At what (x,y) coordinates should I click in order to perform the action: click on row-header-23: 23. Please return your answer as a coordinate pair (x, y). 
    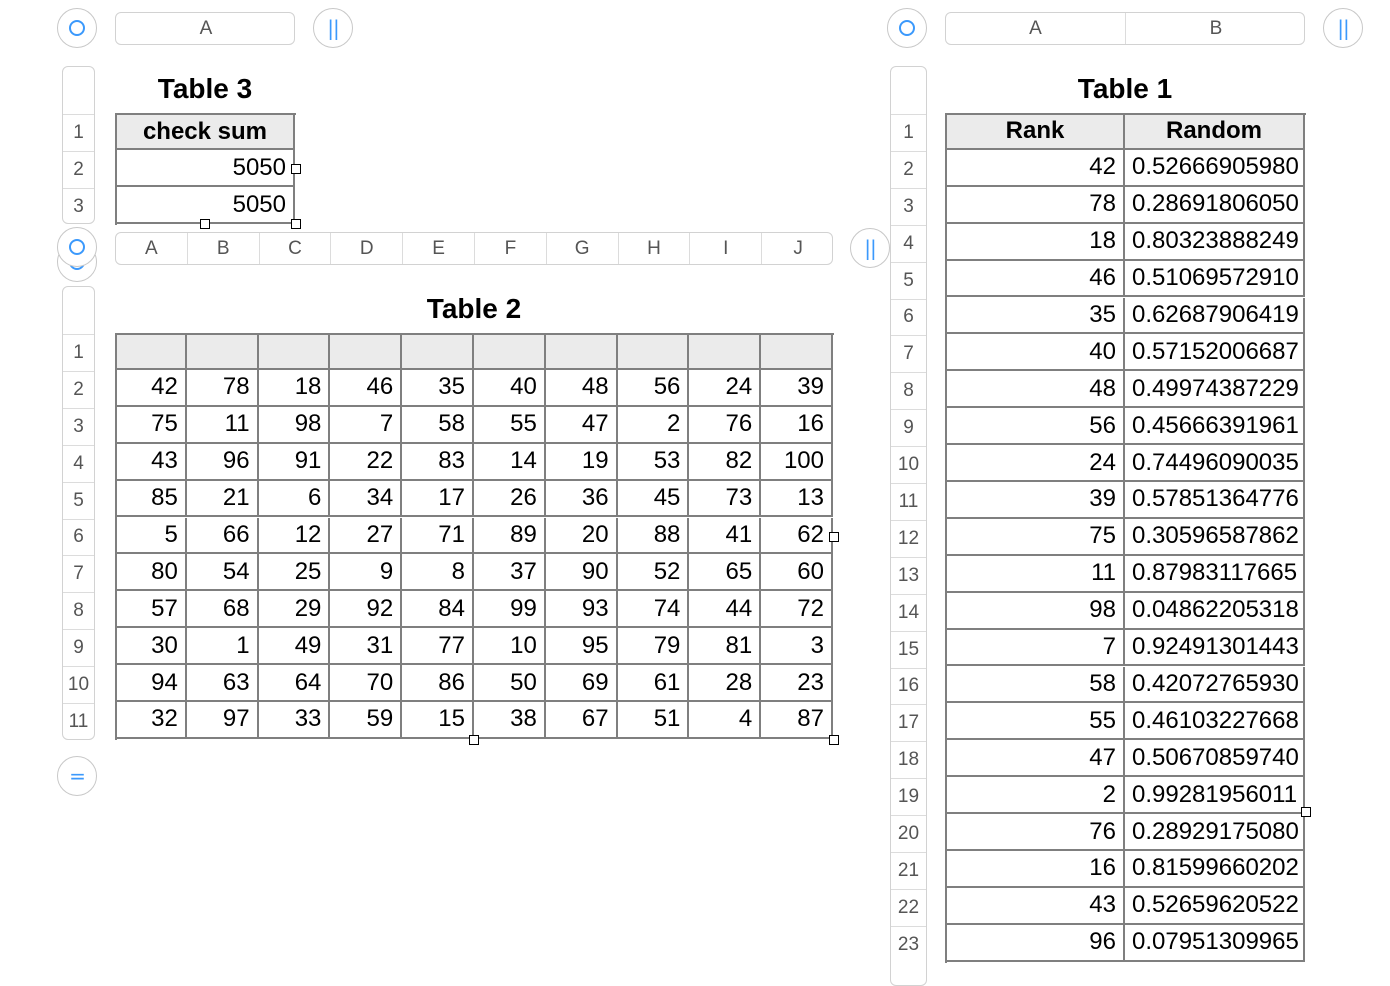
    Looking at the image, I should click on (908, 944).